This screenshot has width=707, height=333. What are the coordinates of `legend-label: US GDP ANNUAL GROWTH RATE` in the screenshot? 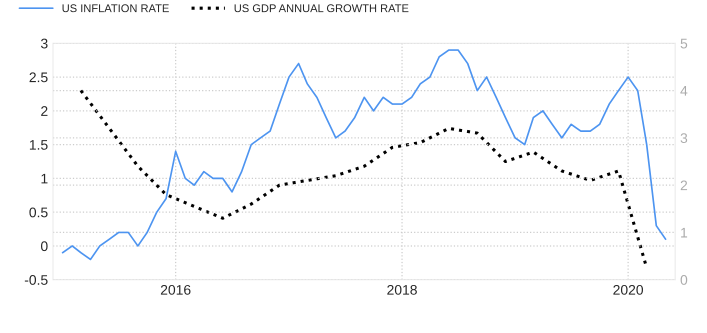 It's located at (321, 8).